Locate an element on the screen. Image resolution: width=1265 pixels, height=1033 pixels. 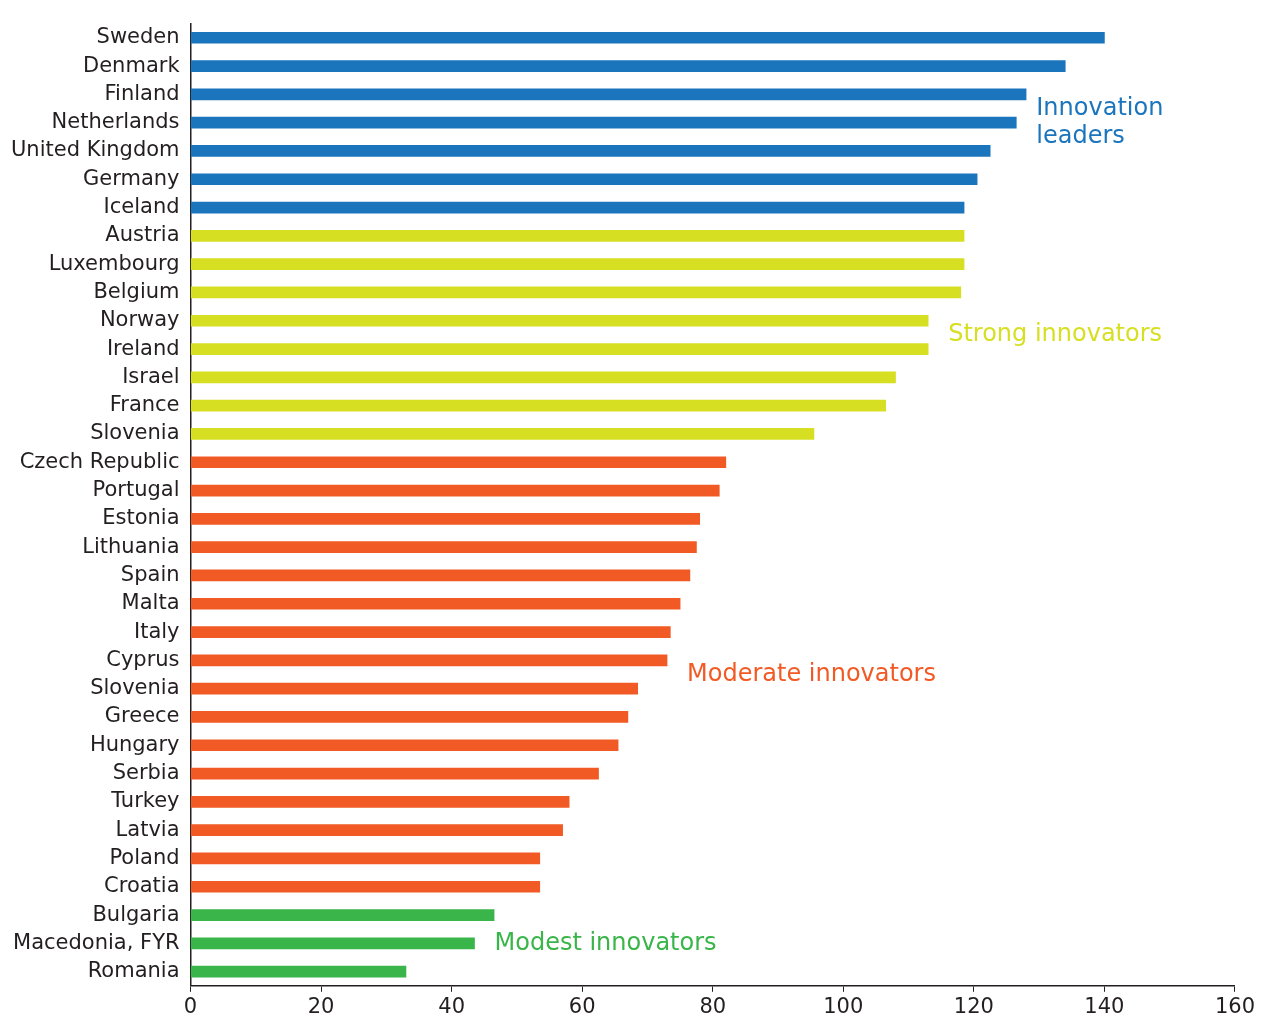
y-tick-label: Netherlands is located at coordinates (115, 121).